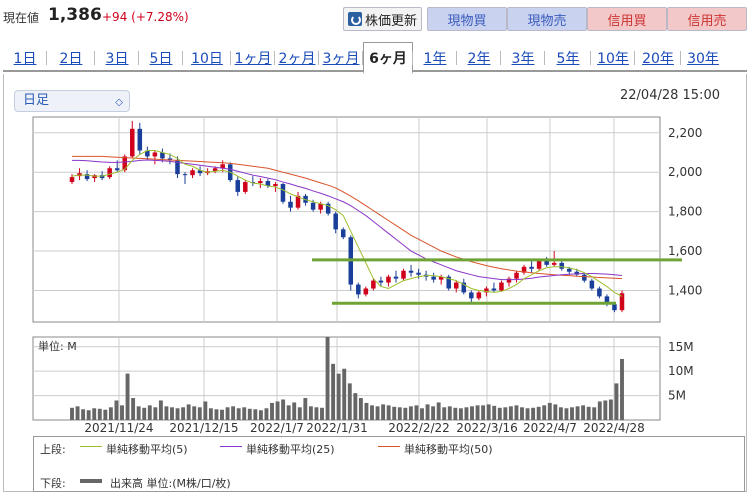  What do you see at coordinates (685, 251) in the screenshot?
I see `y-tick-label: 1,600` at bounding box center [685, 251].